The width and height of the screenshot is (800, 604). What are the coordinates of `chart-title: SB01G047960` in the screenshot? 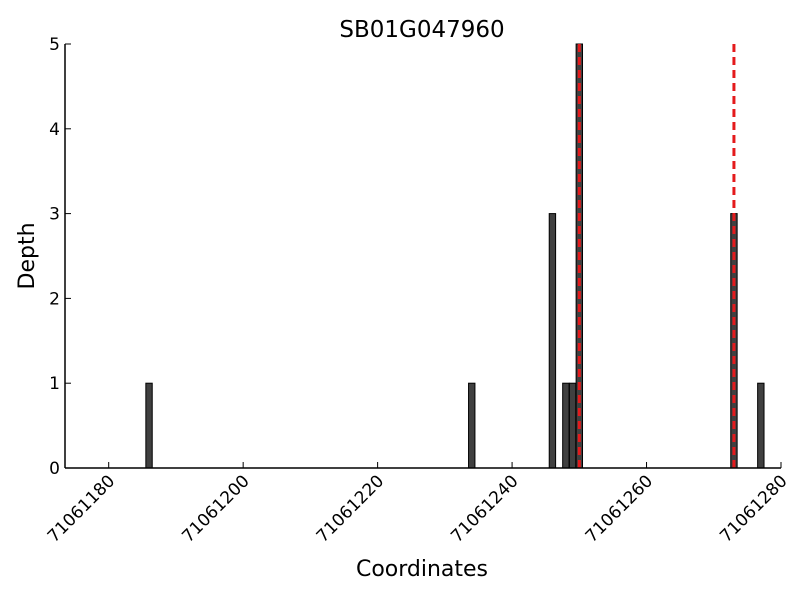 It's located at (421, 30).